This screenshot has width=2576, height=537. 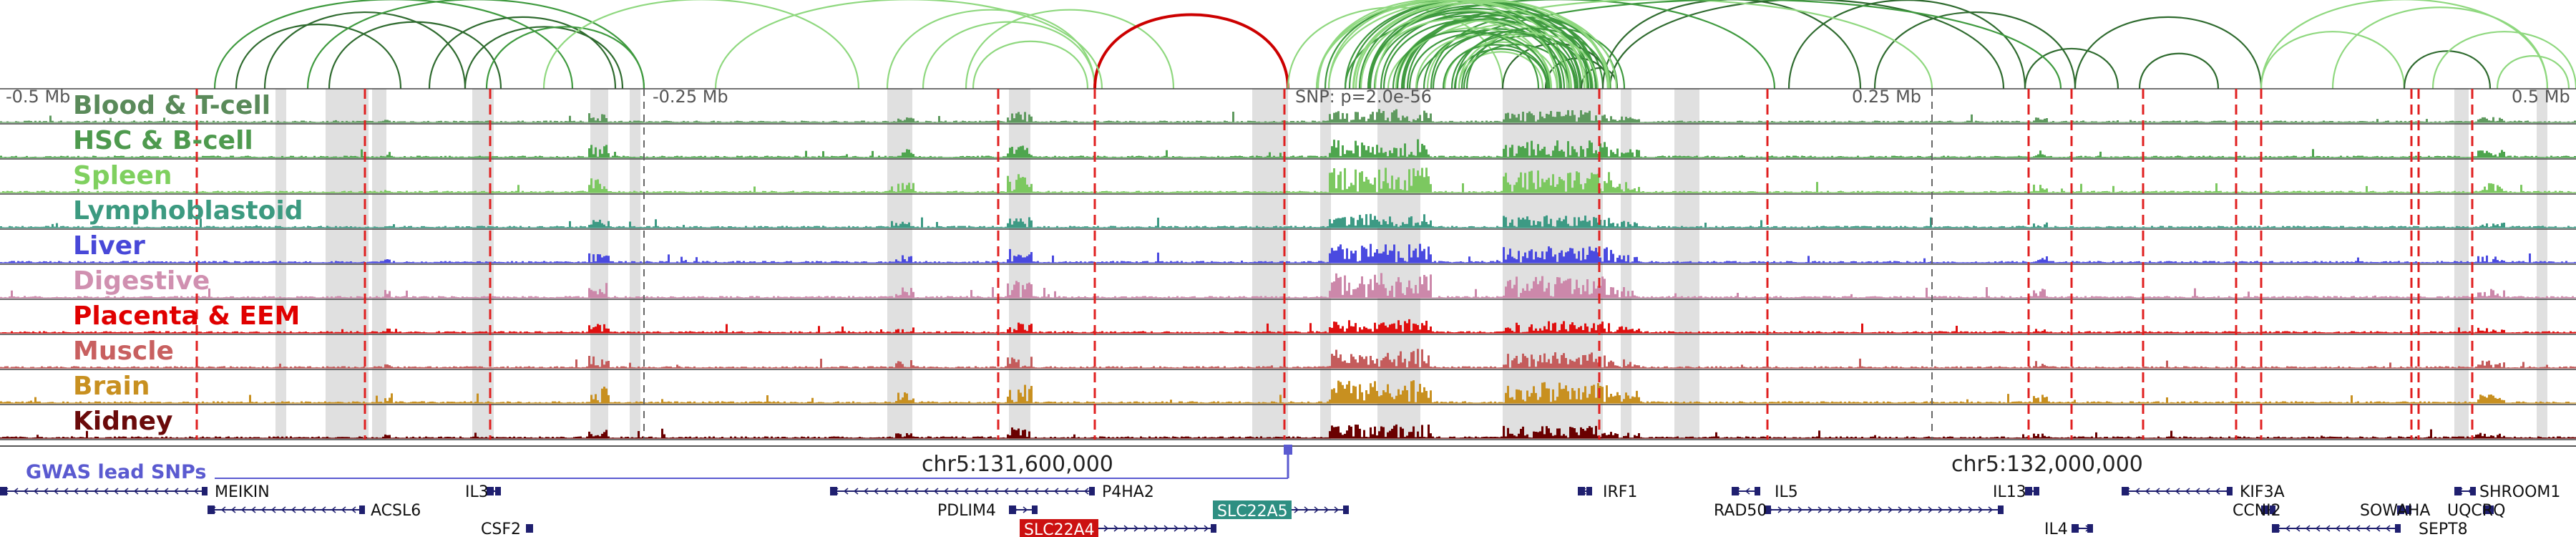 I want to click on selected-interaction-arc, so click(x=1191, y=51).